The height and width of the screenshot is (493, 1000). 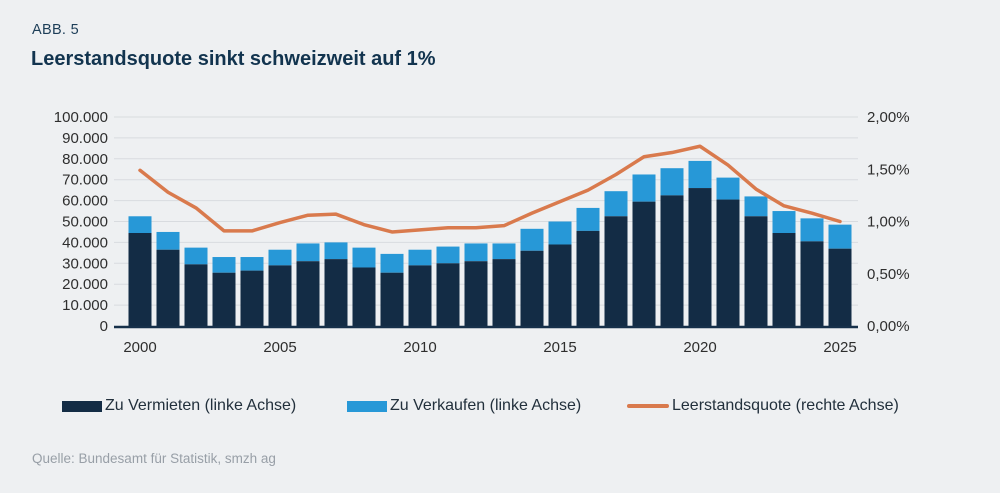 I want to click on page-title: Leerstandsquote sinkt schweizweit auf 1%, so click(x=233, y=59).